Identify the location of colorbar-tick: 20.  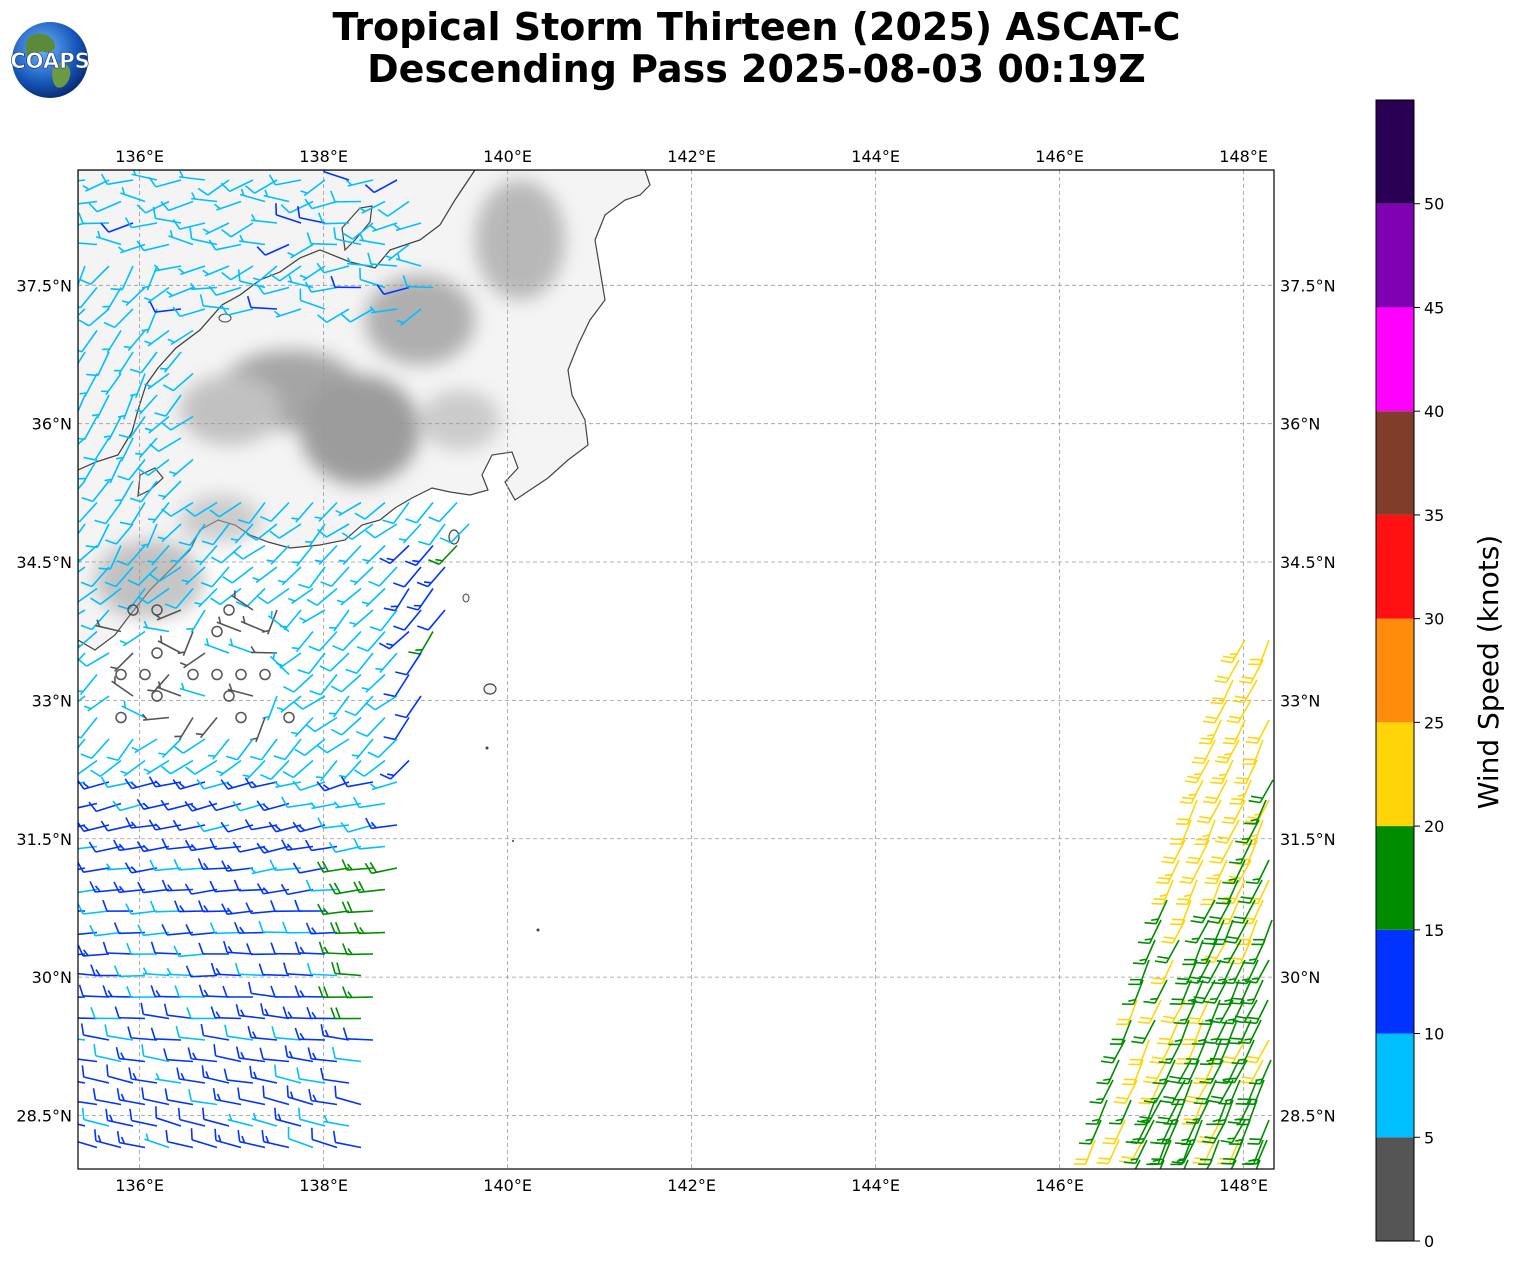
(1434, 826).